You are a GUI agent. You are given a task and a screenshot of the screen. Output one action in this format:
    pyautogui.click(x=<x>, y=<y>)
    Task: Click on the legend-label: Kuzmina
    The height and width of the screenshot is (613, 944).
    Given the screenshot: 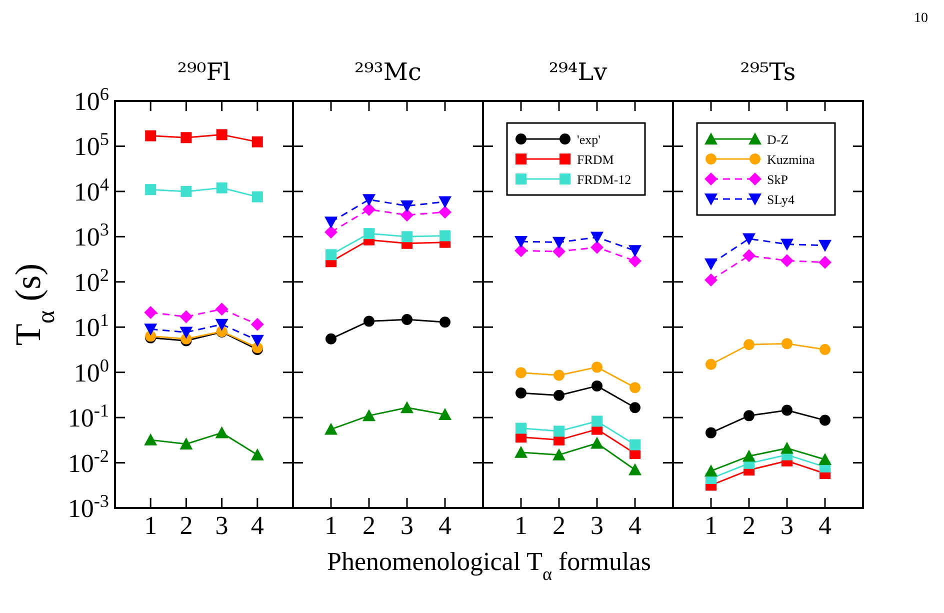 What is the action you would take?
    pyautogui.click(x=791, y=159)
    